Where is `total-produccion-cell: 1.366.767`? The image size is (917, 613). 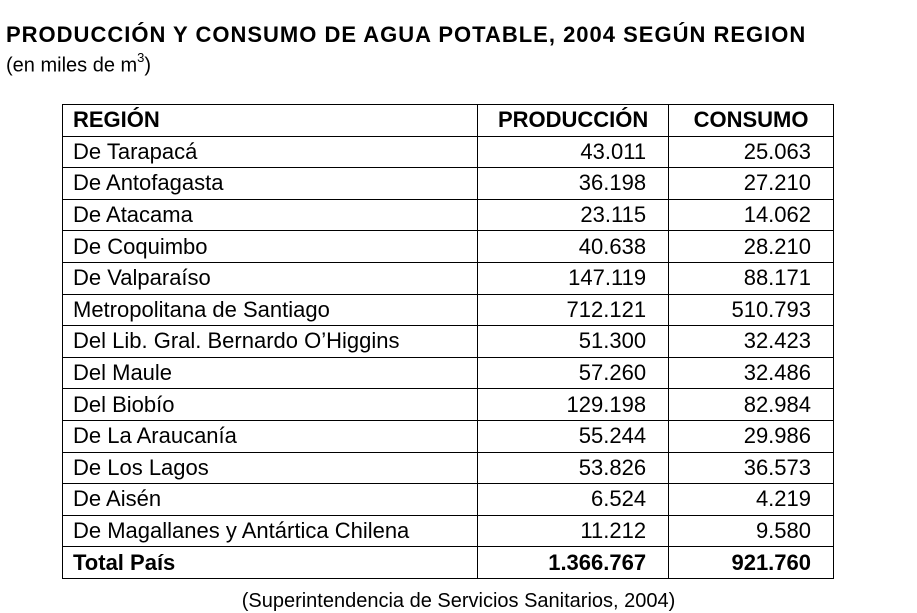
total-produccion-cell: 1.366.767 is located at coordinates (573, 562).